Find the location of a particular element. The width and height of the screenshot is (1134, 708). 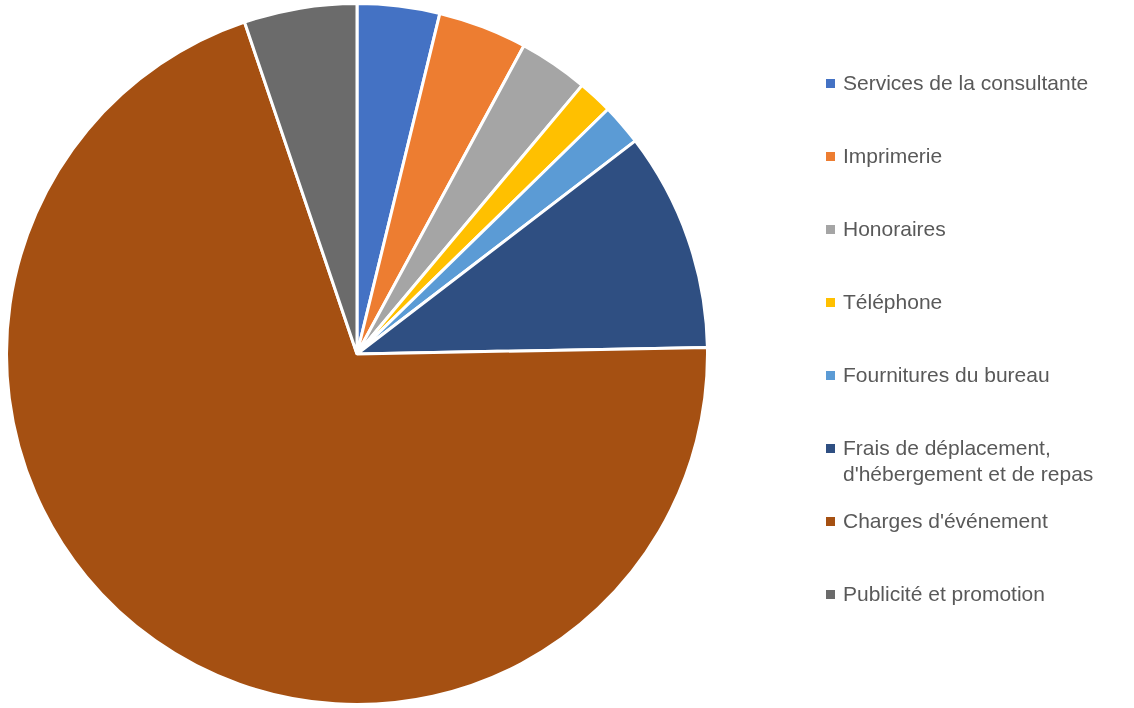

legend-label: Fournitures du bureau is located at coordinates (946, 375).